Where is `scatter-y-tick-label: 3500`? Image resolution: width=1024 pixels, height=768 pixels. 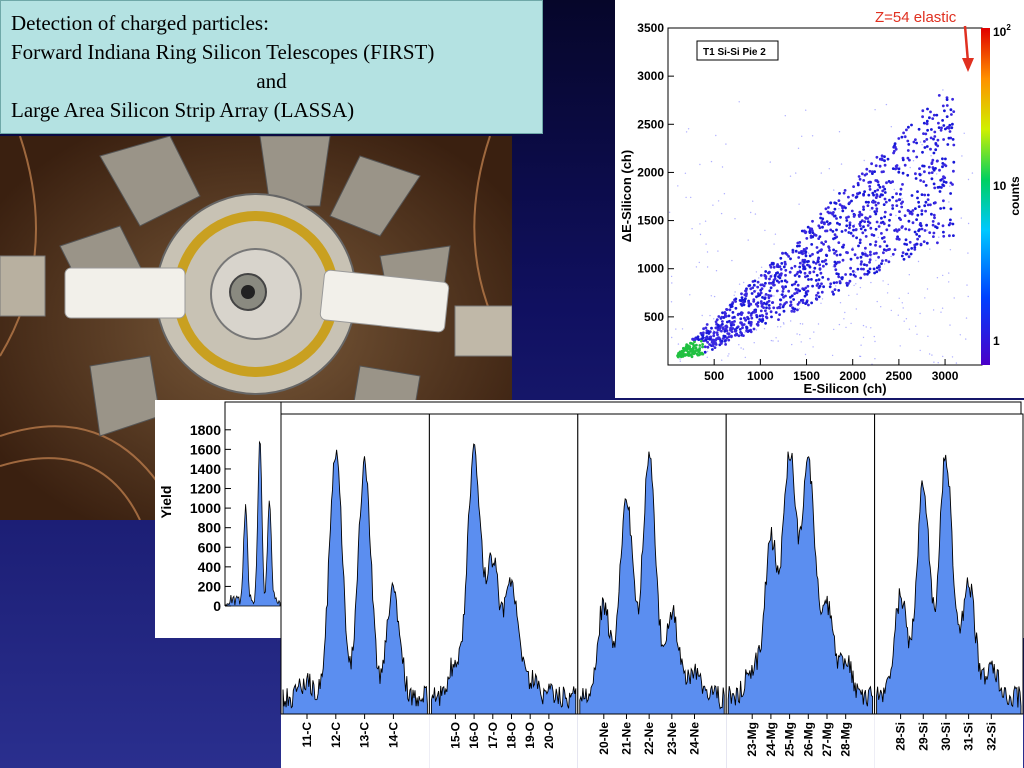
scatter-y-tick-label: 3500 is located at coordinates (650, 28).